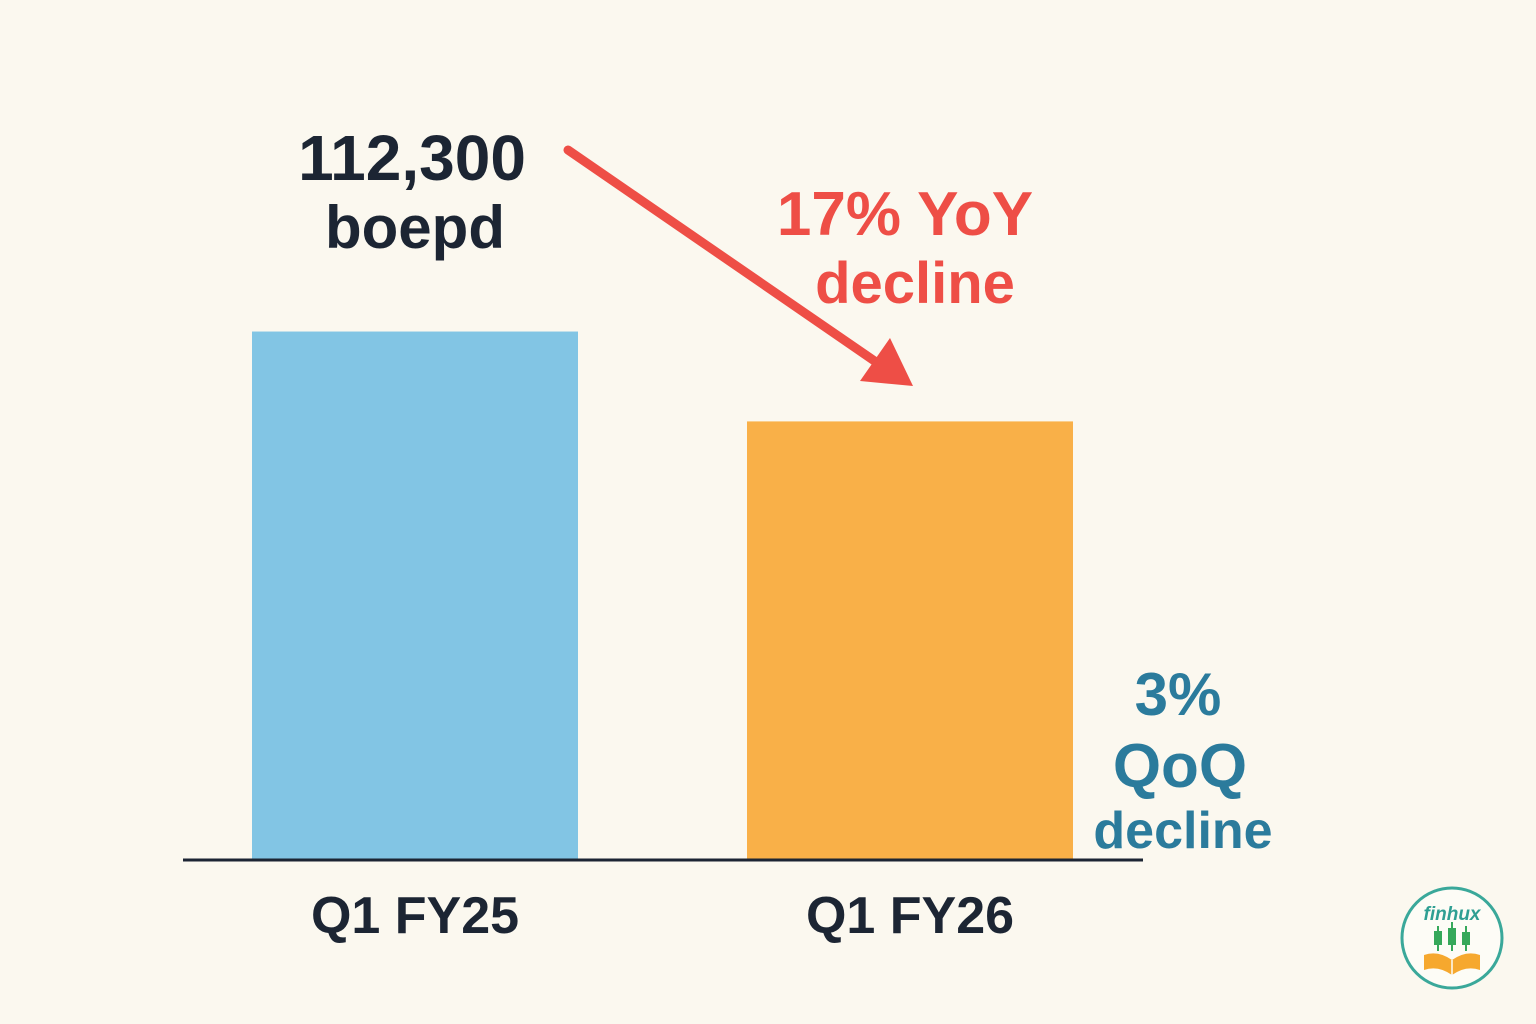 The width and height of the screenshot is (1536, 1024). I want to click on logo-text: finhux, so click(1453, 914).